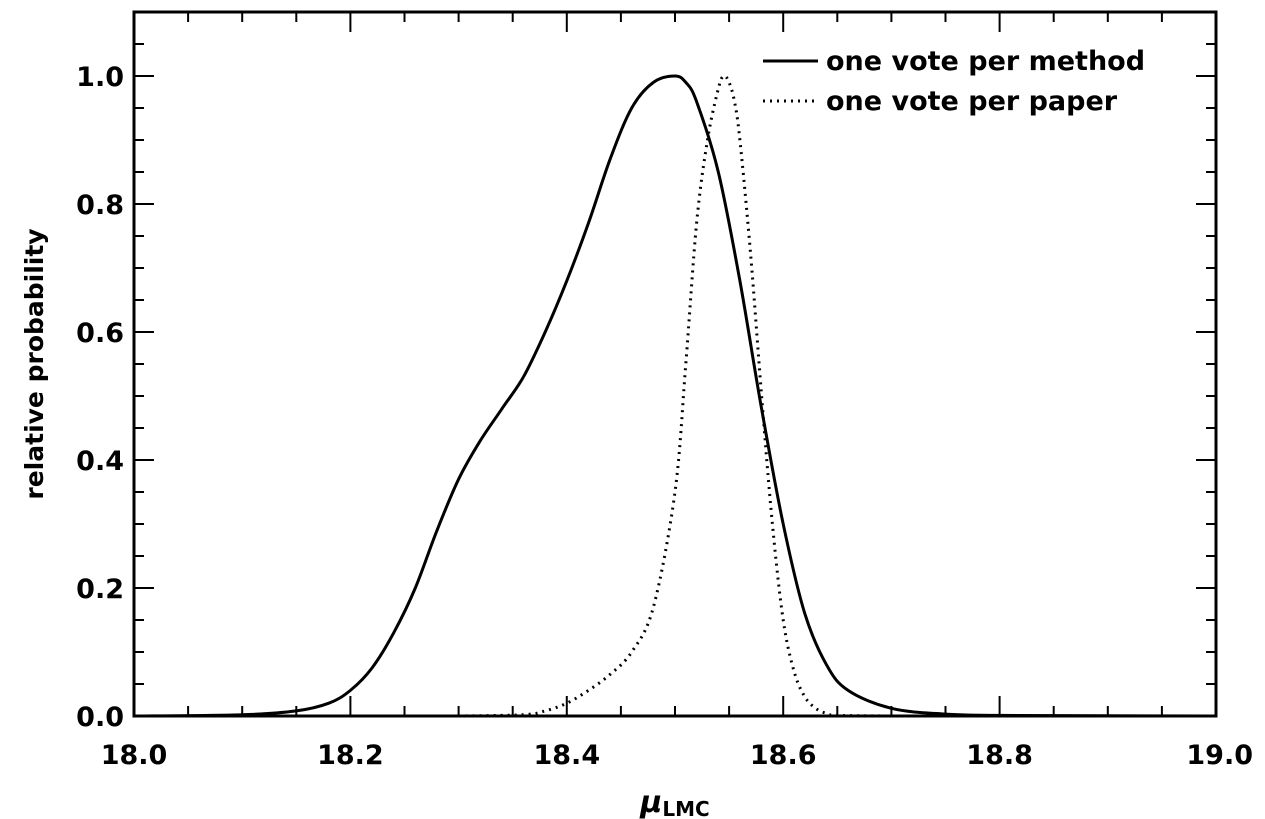  Describe the element at coordinates (999, 755) in the screenshot. I see `x-tick-label: 18.8` at that location.